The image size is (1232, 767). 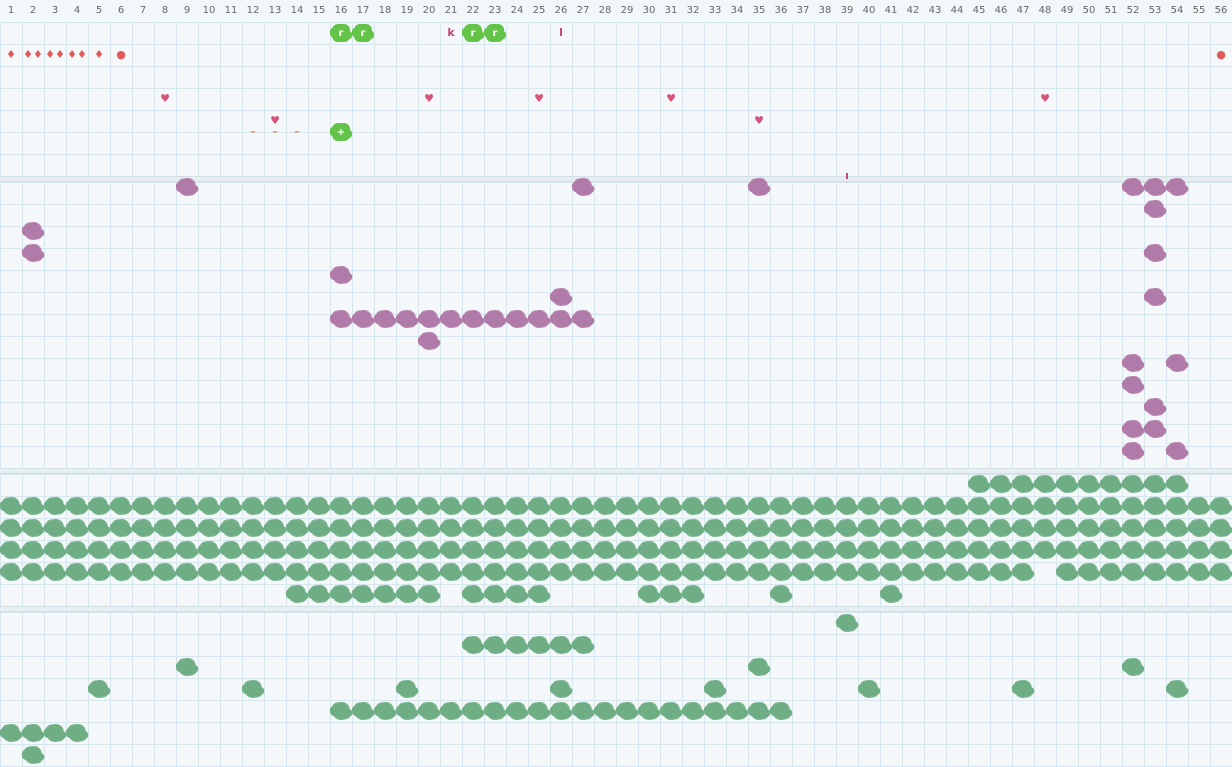 What do you see at coordinates (363, 33) in the screenshot?
I see `green-token: r` at bounding box center [363, 33].